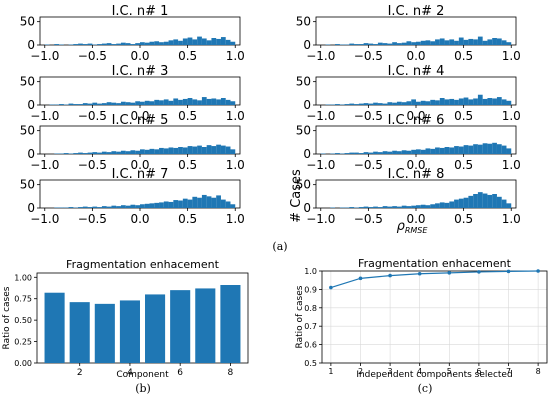 This screenshot has width=550, height=400. I want to click on bar-chart-xtick-label: 2, so click(80, 373).